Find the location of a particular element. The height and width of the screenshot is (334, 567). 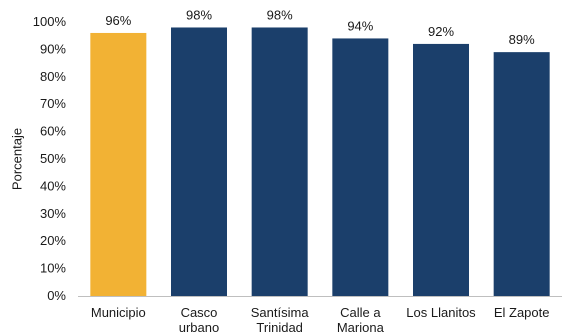

y-tick-label: 40% is located at coordinates (53, 185).